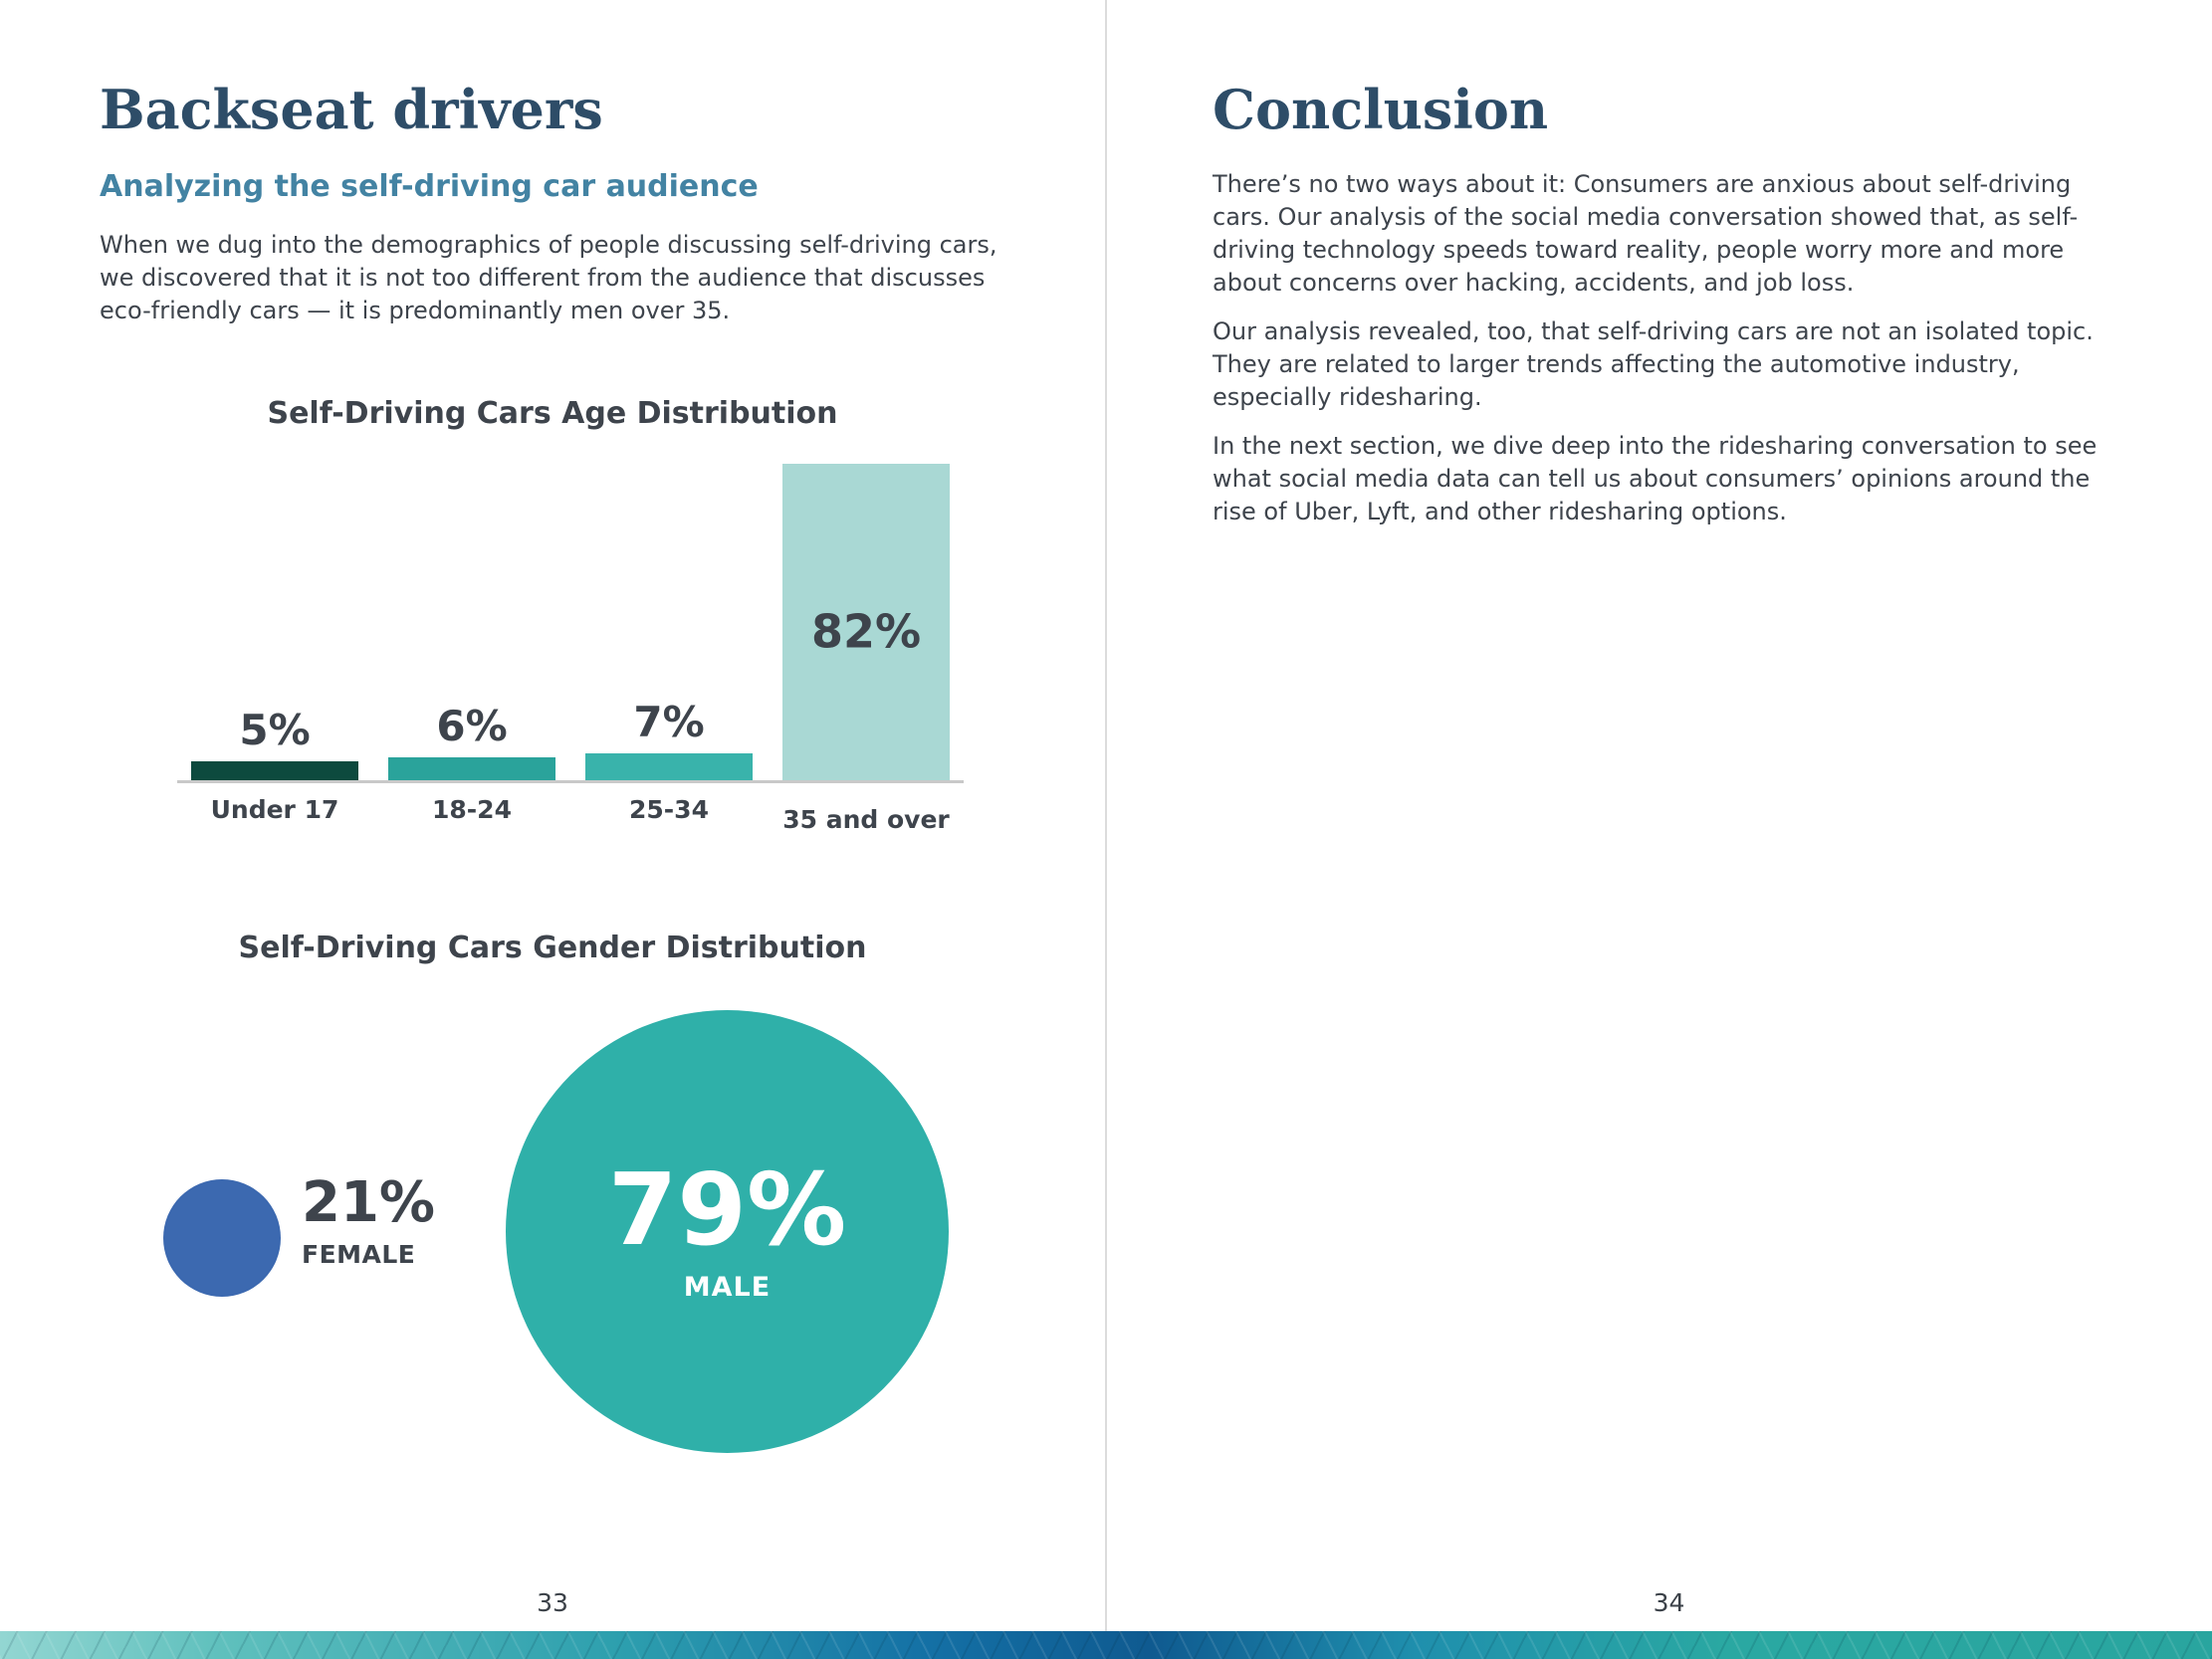 Image resolution: width=2212 pixels, height=1659 pixels. I want to click on male-caption: MALE, so click(727, 1287).